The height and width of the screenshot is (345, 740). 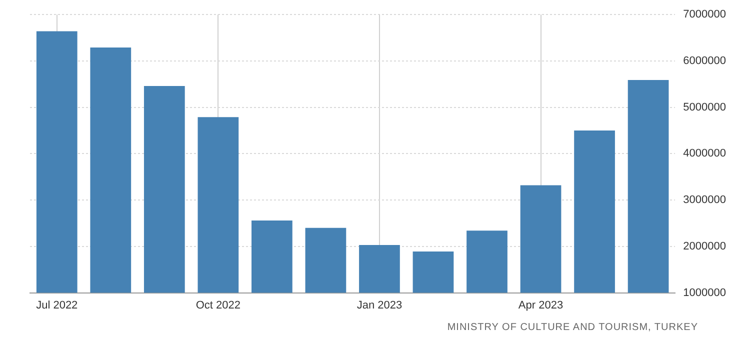 What do you see at coordinates (541, 305) in the screenshot?
I see `x-tick-label: Apr 2023` at bounding box center [541, 305].